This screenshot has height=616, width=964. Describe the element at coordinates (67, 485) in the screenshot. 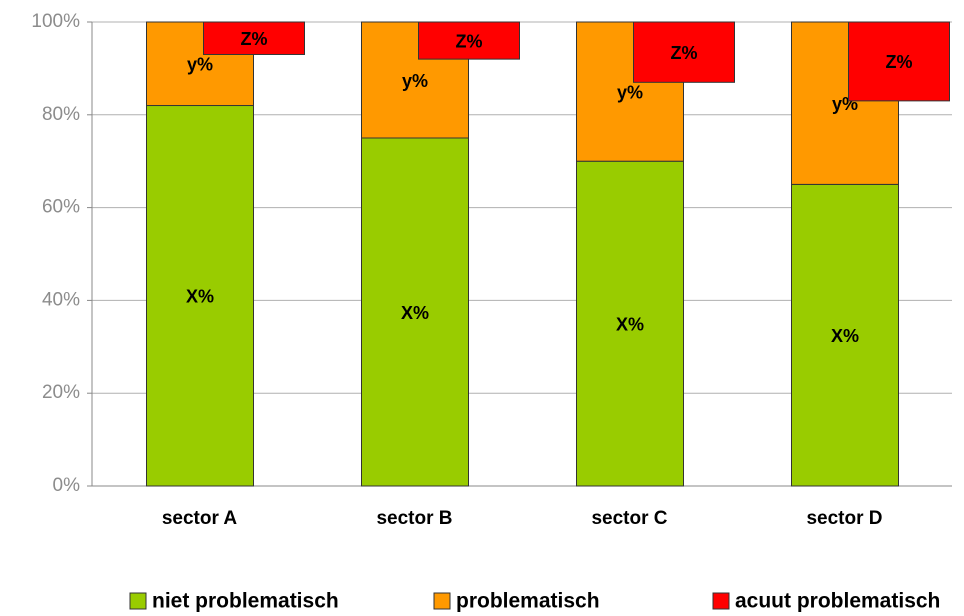

I see `y-tick-label: 0%` at that location.